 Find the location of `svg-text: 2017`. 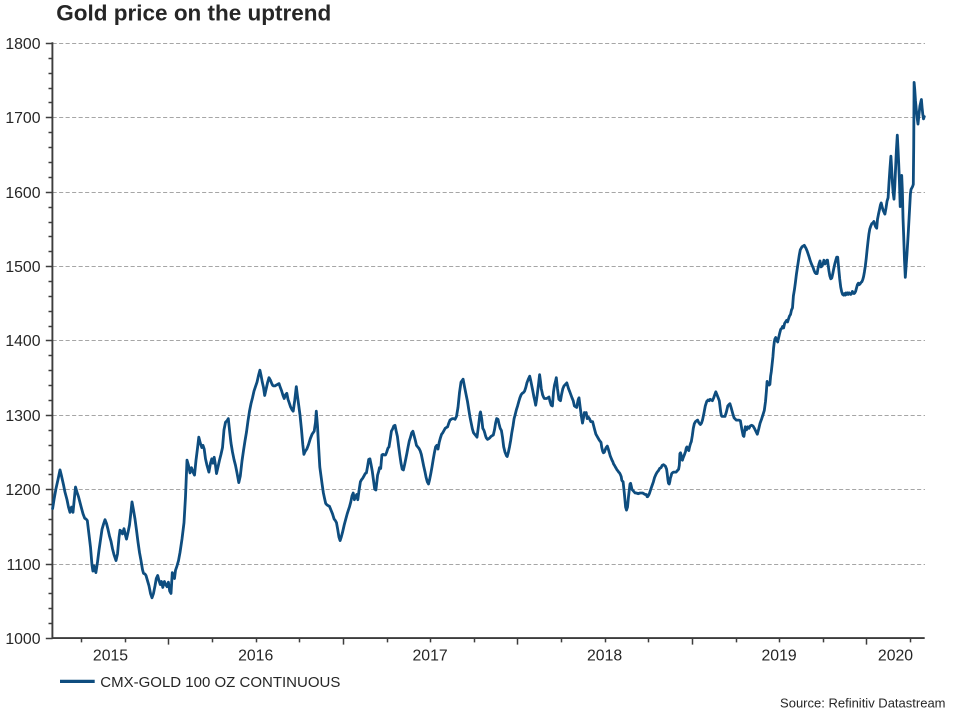

svg-text: 2017 is located at coordinates (430, 655).